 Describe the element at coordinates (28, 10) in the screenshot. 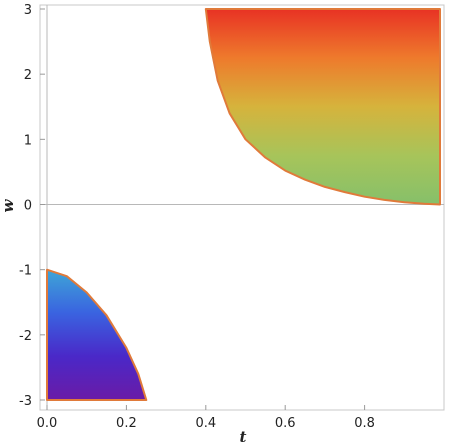

I see `y-tick-label: 3` at that location.